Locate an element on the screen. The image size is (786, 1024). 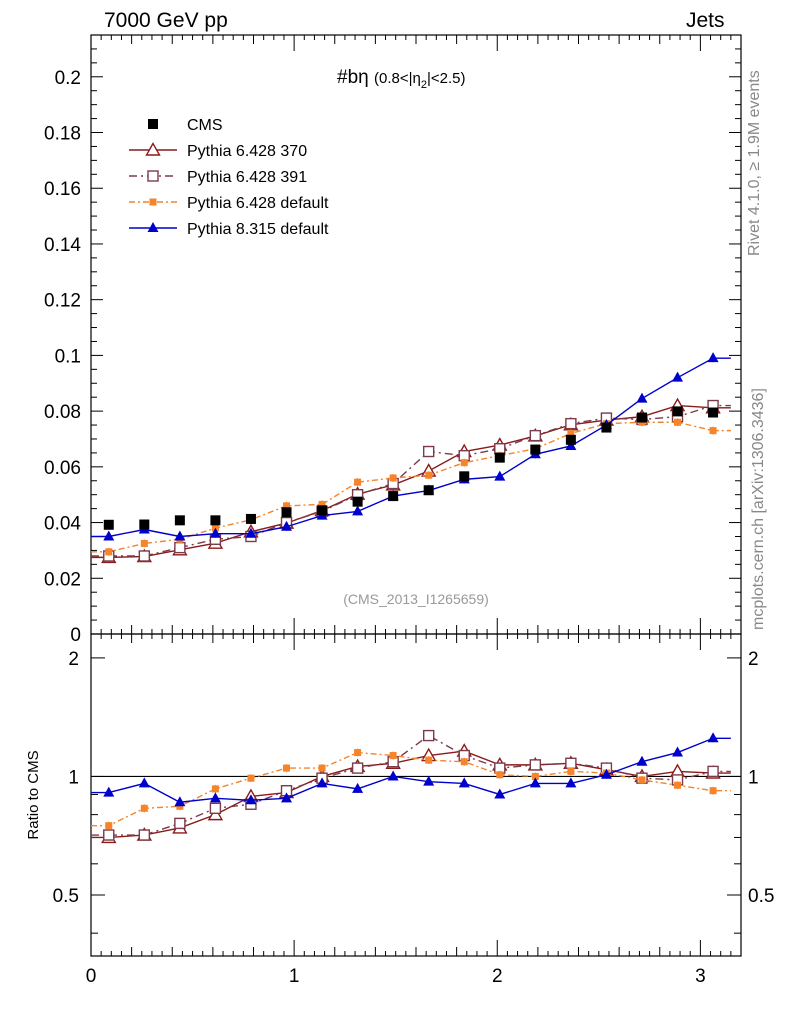
legend-item: Pythia 6.428 370 is located at coordinates (218, 151).